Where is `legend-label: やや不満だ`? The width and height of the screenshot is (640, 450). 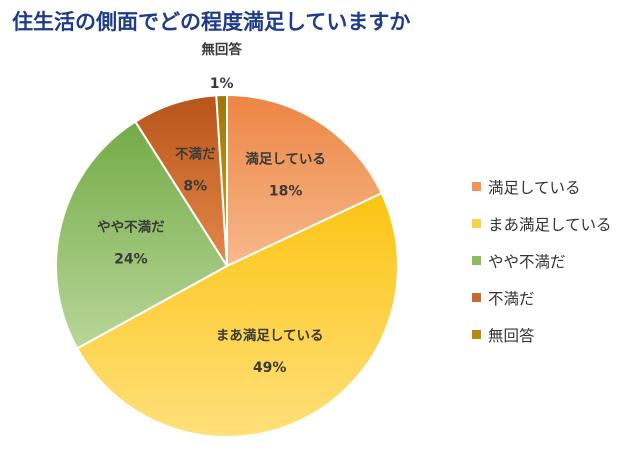 legend-label: やや不満だ is located at coordinates (527, 261).